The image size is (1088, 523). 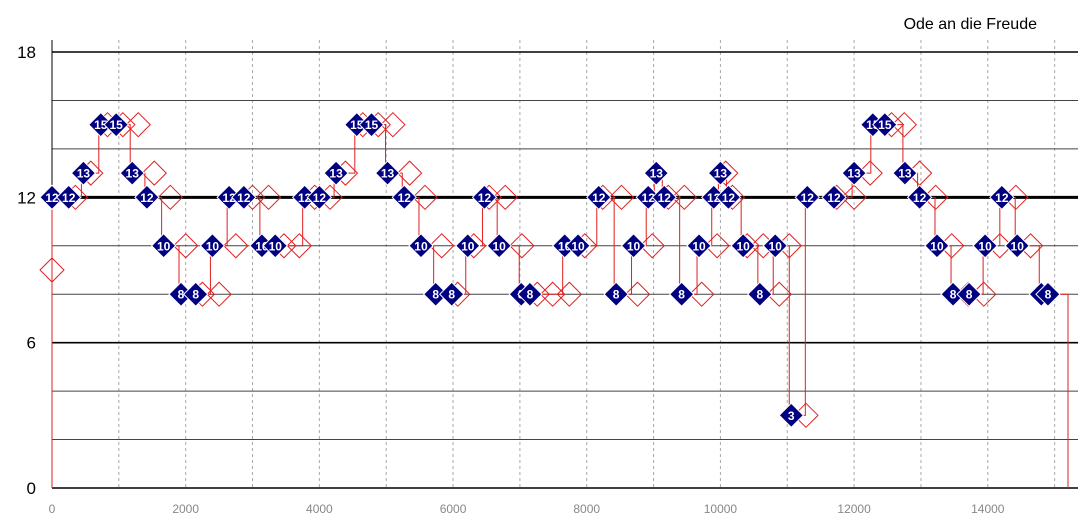 What do you see at coordinates (26, 270) in the screenshot?
I see `y-axis-ticks: 0 6 12 18` at bounding box center [26, 270].